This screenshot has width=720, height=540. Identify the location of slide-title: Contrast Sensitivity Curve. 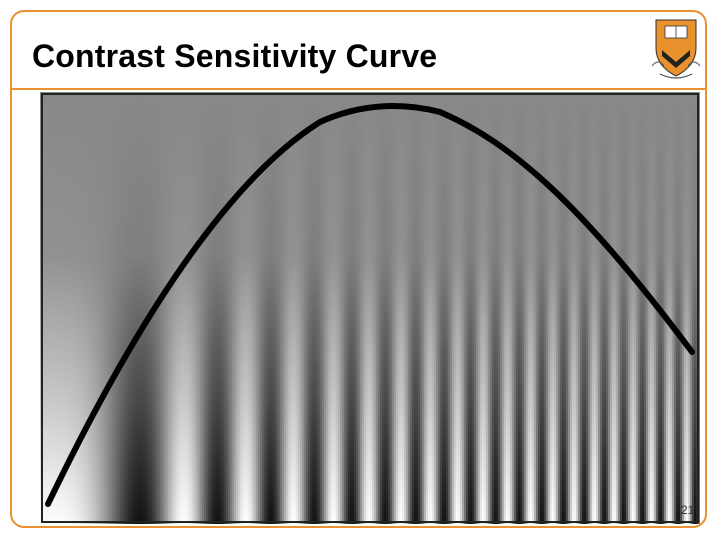
(235, 56).